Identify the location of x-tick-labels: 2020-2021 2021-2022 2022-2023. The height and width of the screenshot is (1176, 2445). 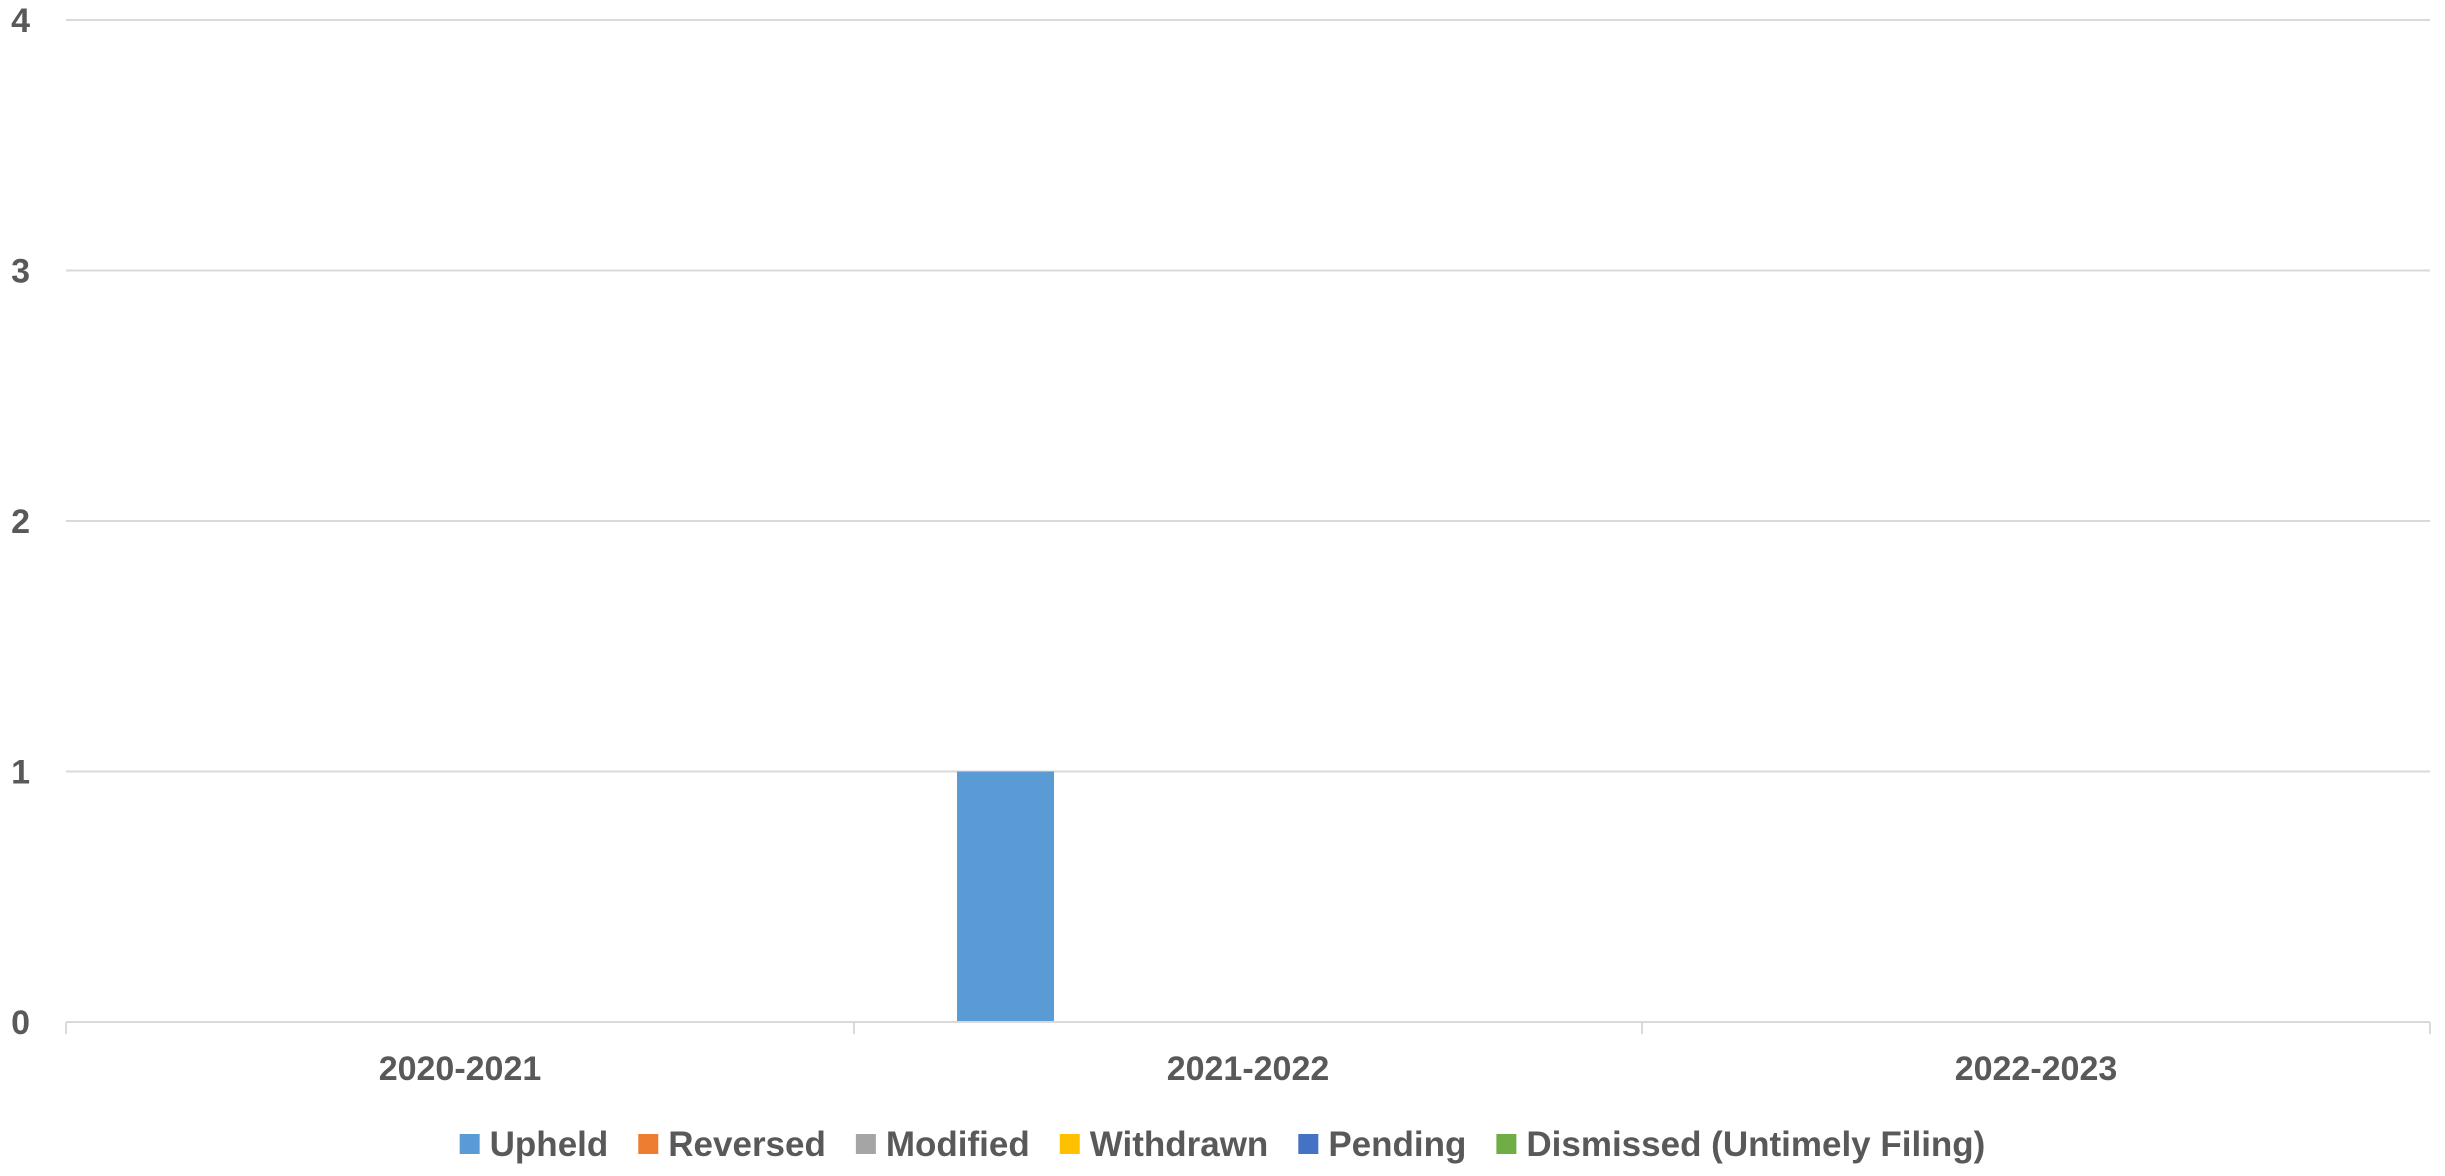
(1248, 1069).